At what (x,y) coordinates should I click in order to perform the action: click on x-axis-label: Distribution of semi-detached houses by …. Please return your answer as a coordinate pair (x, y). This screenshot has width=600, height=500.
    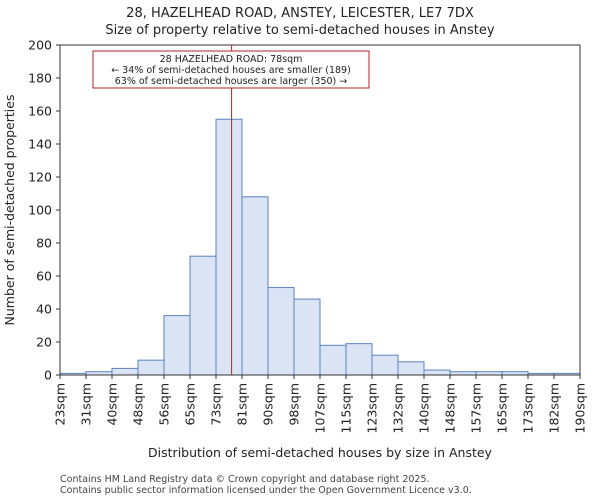
    Looking at the image, I should click on (320, 452).